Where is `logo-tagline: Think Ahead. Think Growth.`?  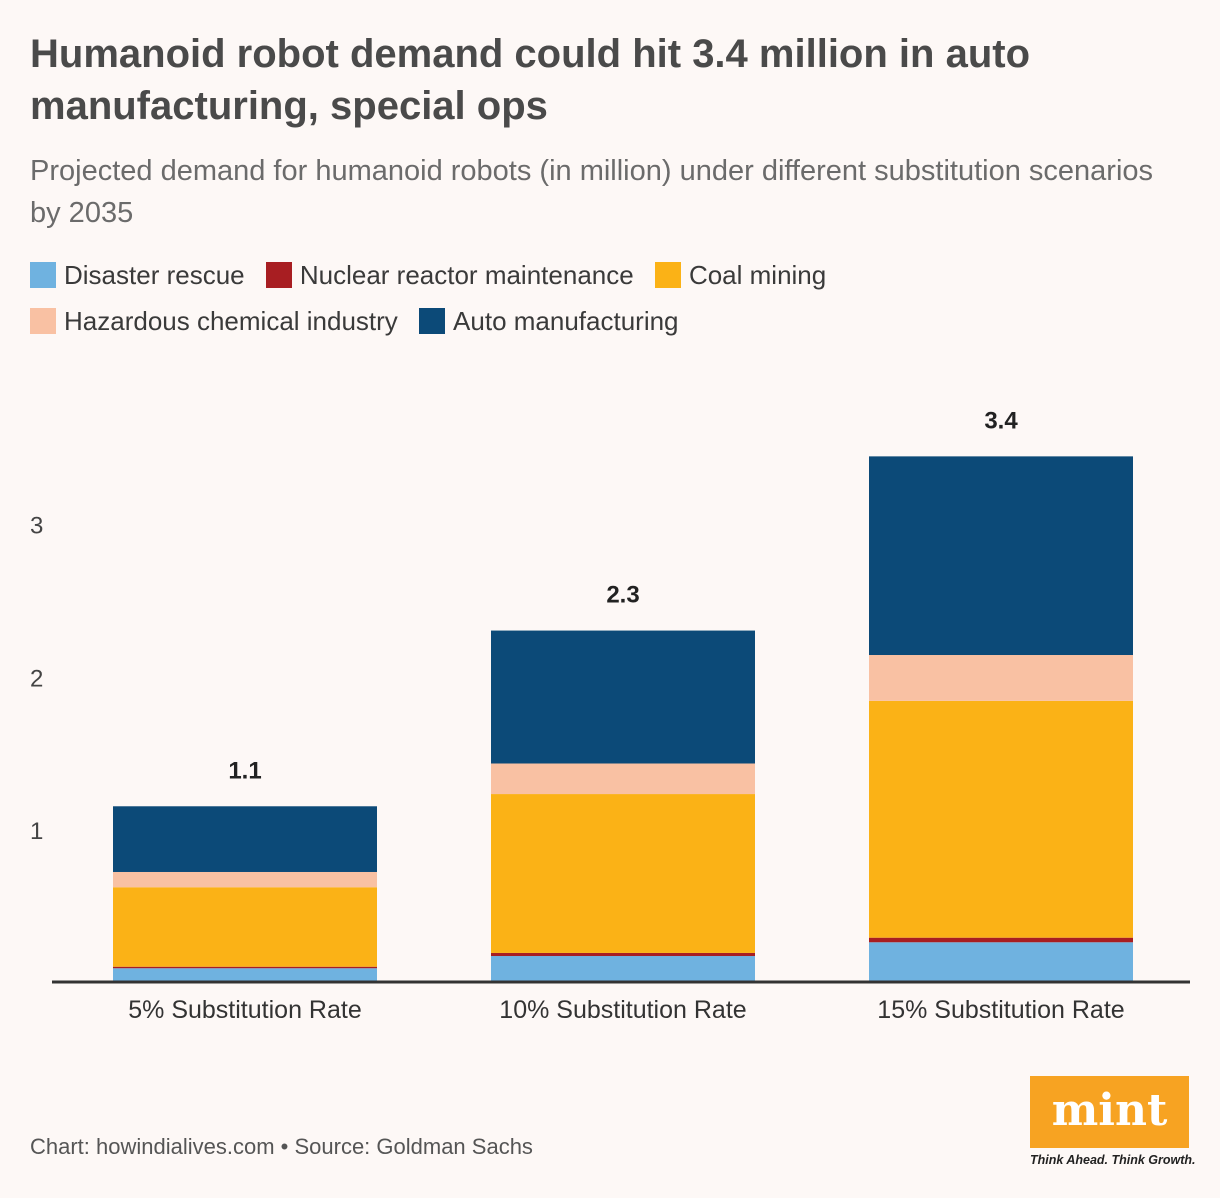 logo-tagline: Think Ahead. Think Growth. is located at coordinates (1113, 1160).